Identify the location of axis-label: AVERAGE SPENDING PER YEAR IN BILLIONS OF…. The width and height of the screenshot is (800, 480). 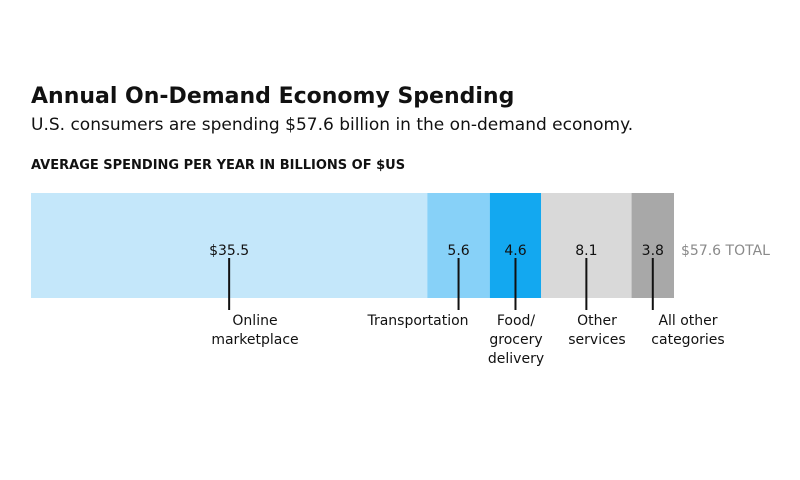
(218, 165).